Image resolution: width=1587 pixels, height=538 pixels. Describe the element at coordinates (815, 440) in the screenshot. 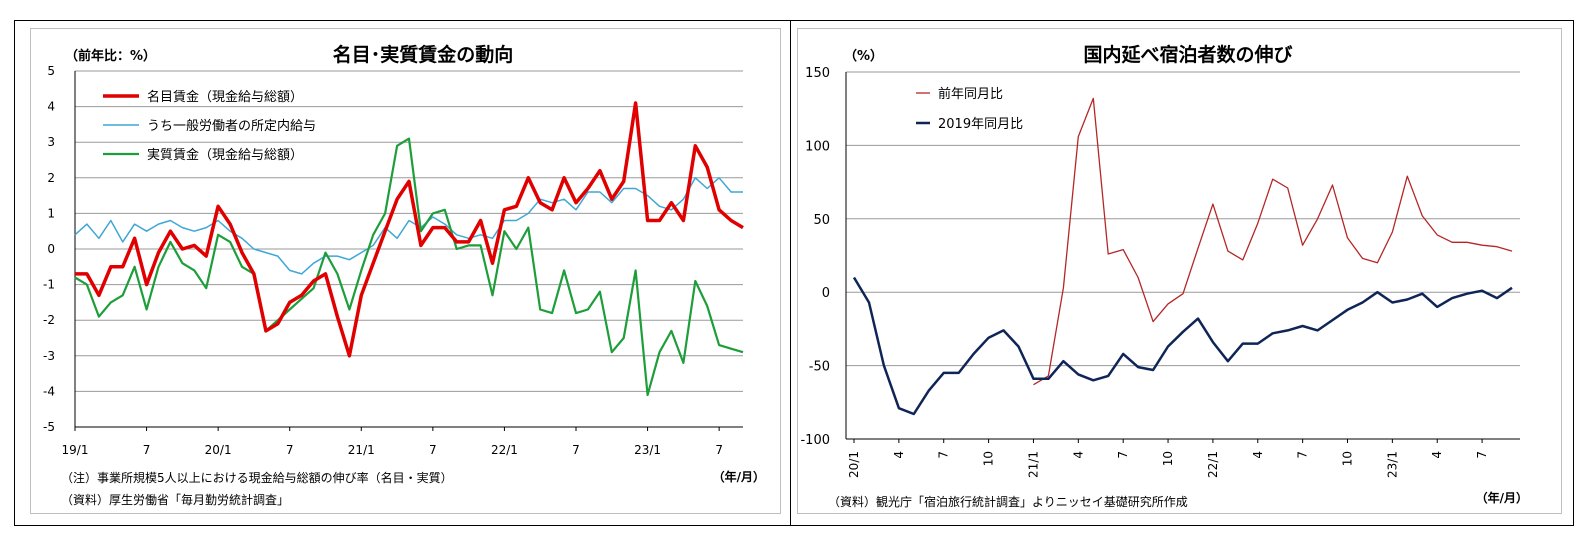

I see `lodging-y-tick-label: -100` at that location.